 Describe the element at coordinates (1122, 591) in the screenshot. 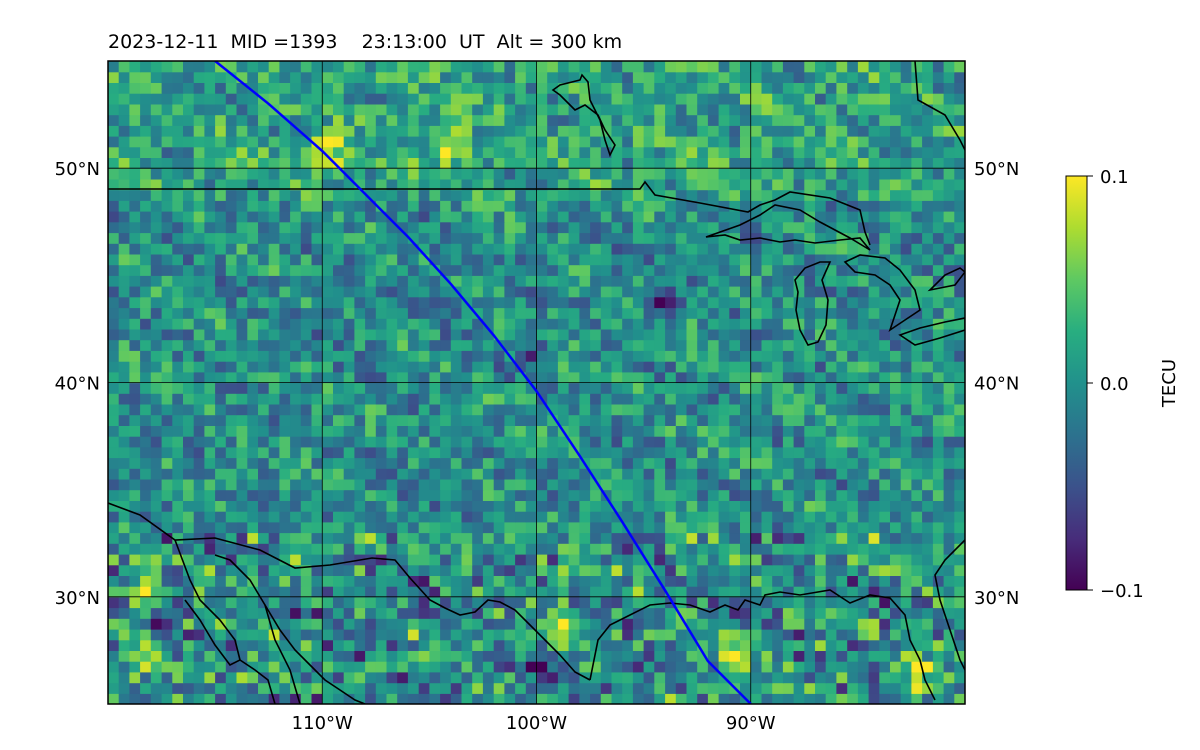

I see `colorbar-tick-label: −0.1` at that location.